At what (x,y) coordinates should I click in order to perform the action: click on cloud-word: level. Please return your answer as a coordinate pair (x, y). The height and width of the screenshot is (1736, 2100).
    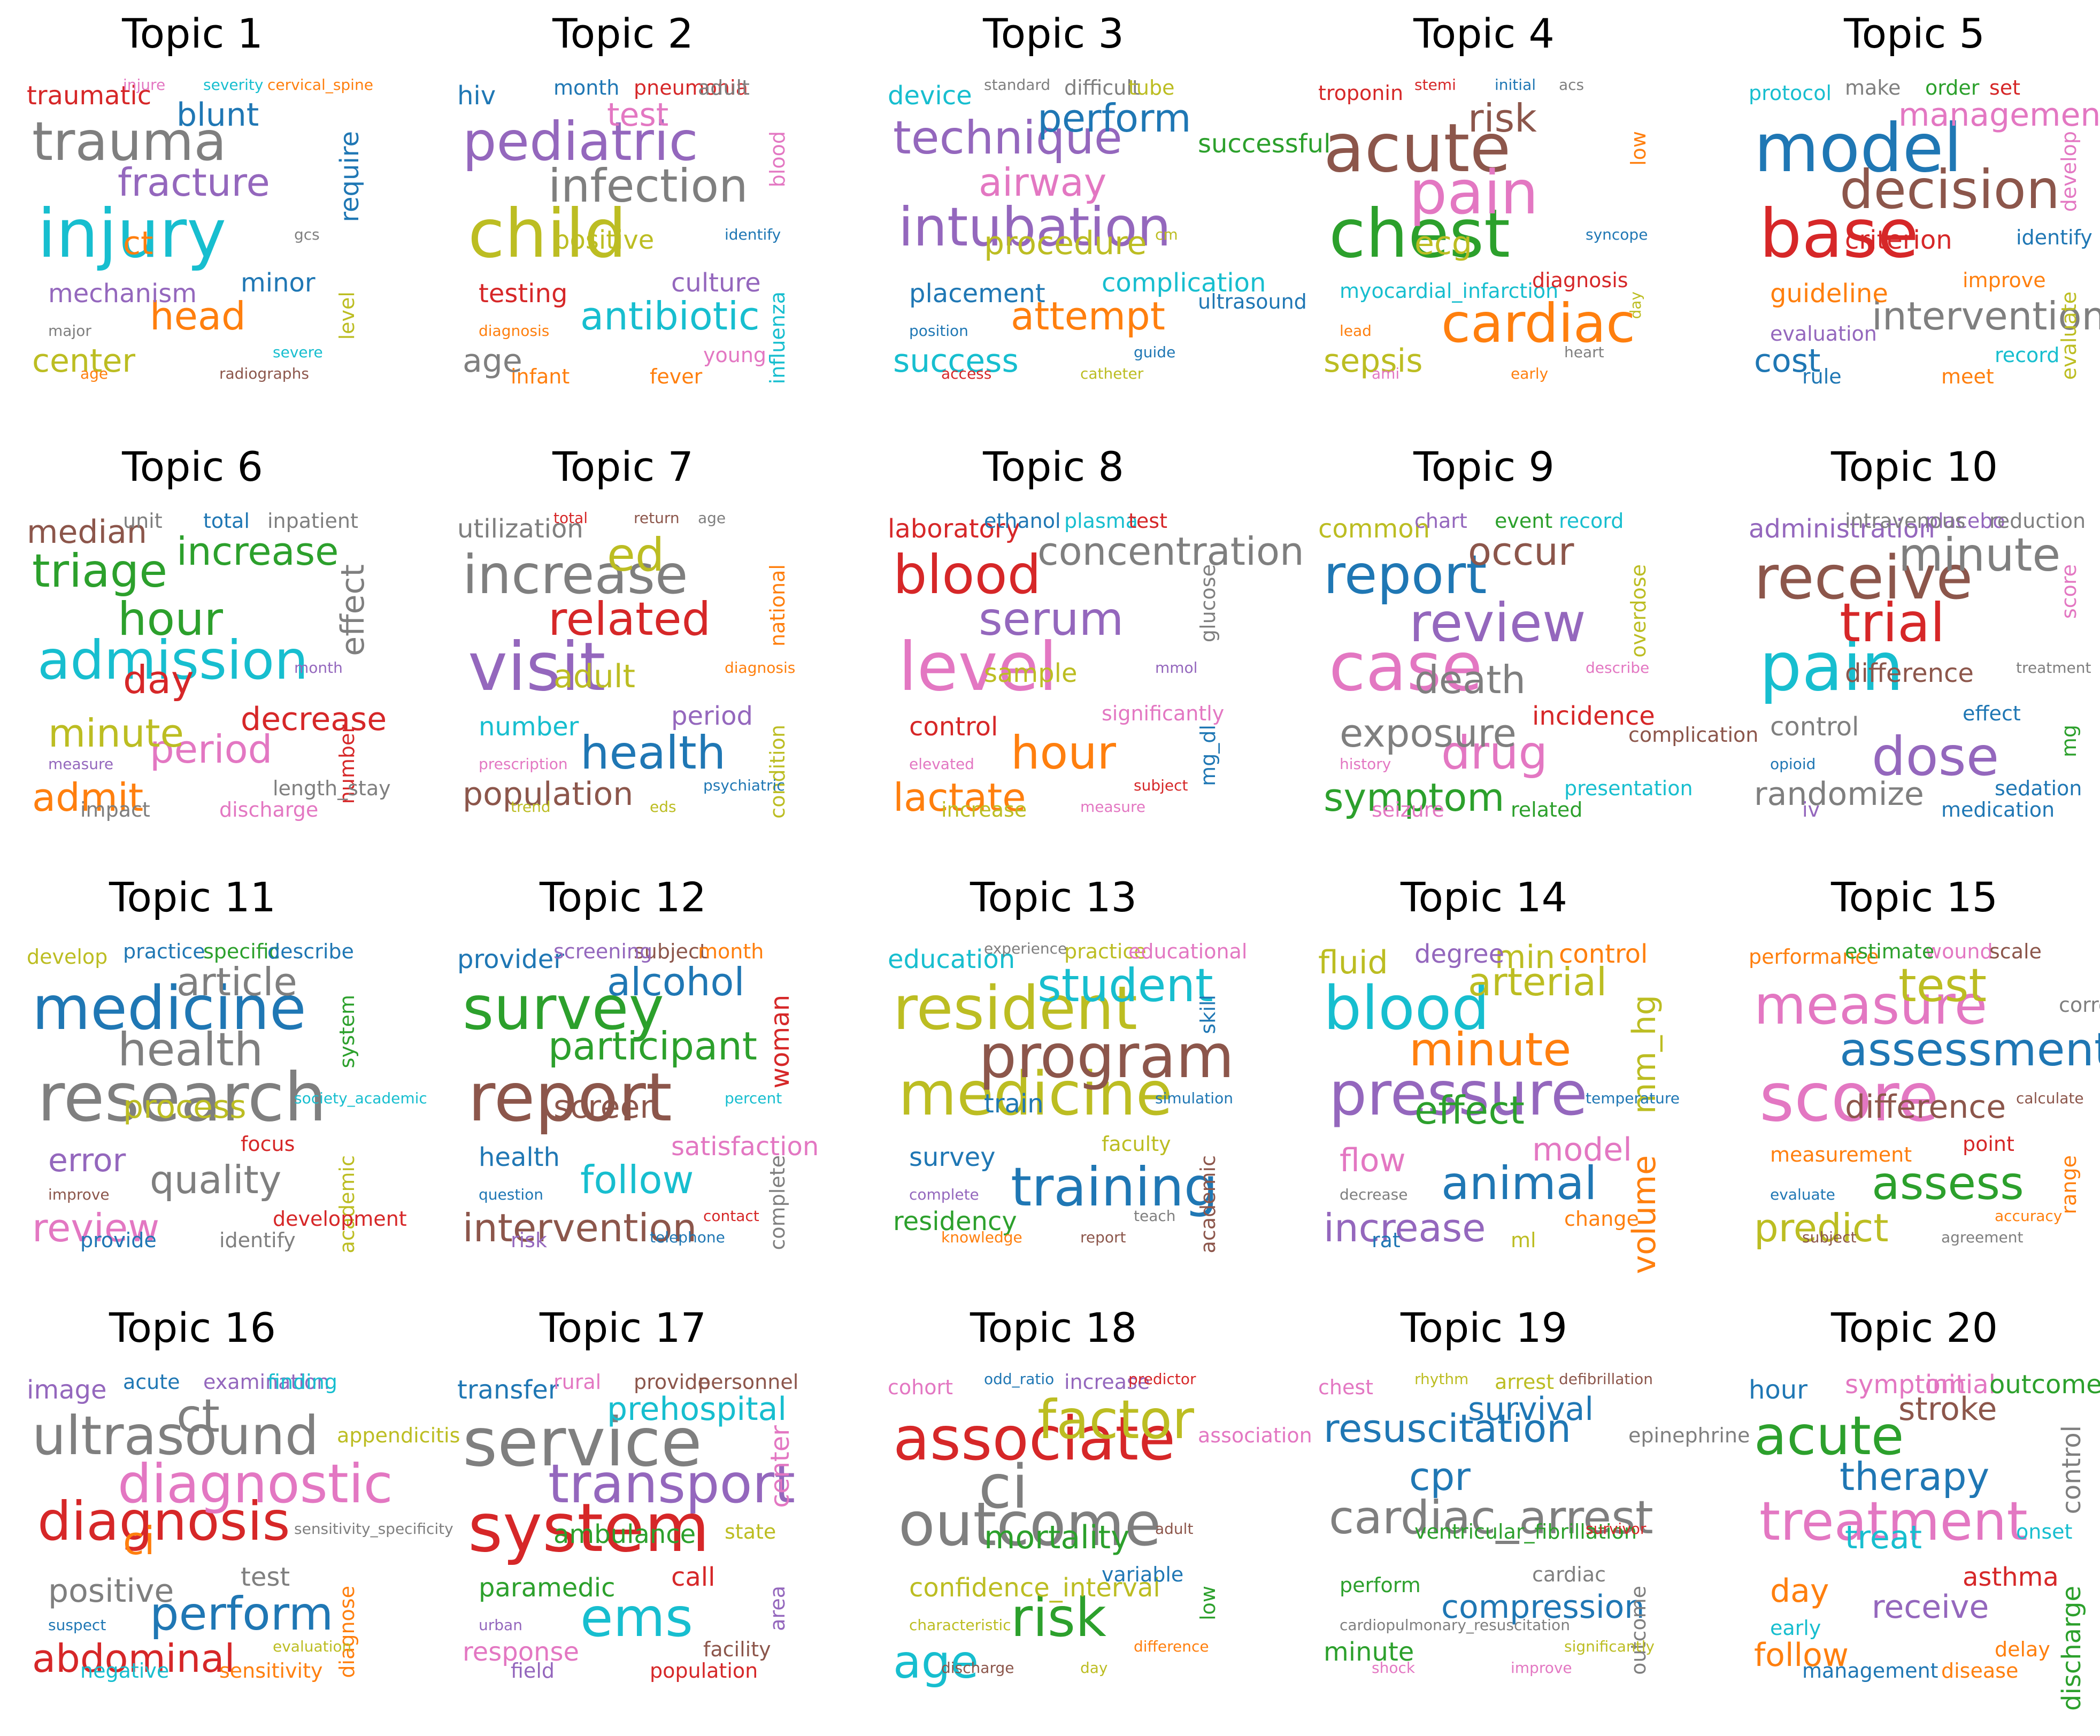
    Looking at the image, I should click on (978, 667).